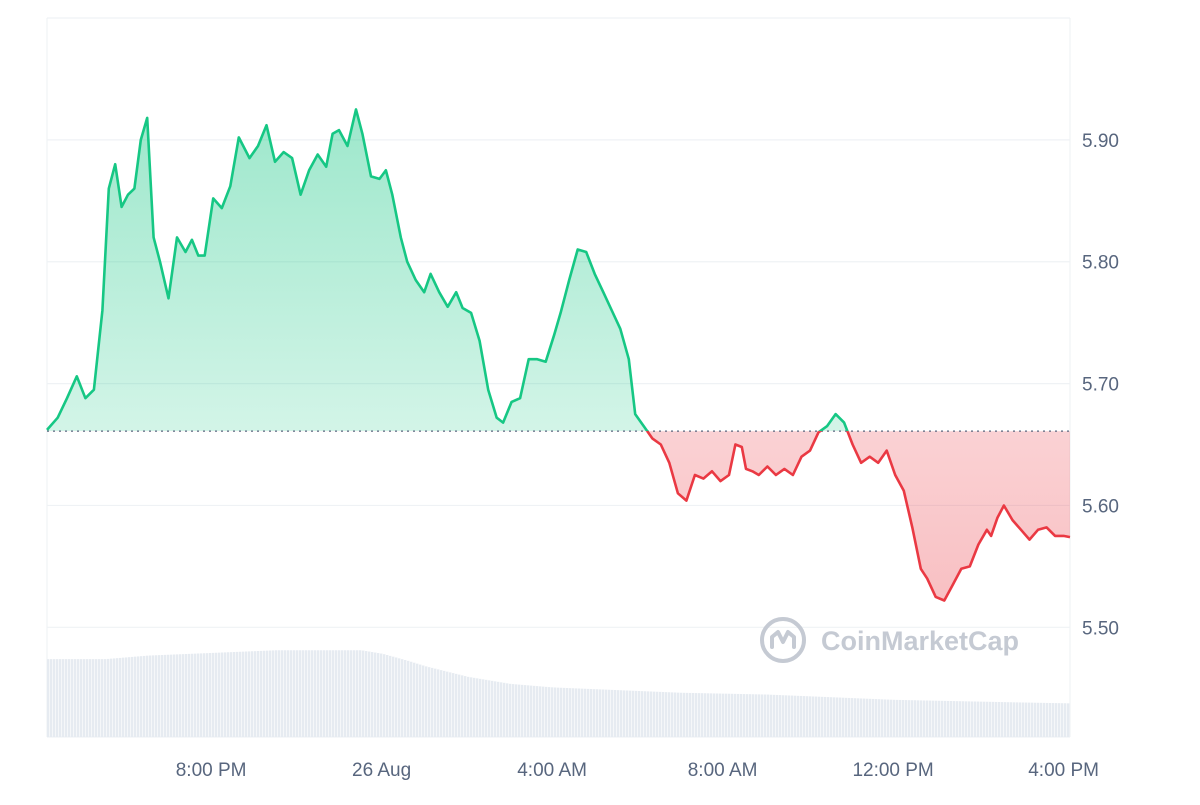  I want to click on x-tick-label: 26 Aug, so click(381, 770).